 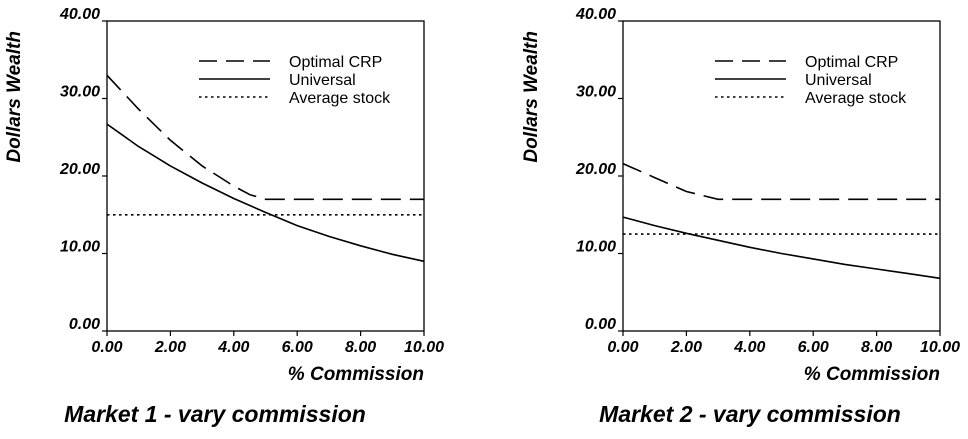 I want to click on chart-caption: Market 1 - vary commission, so click(x=215, y=414).